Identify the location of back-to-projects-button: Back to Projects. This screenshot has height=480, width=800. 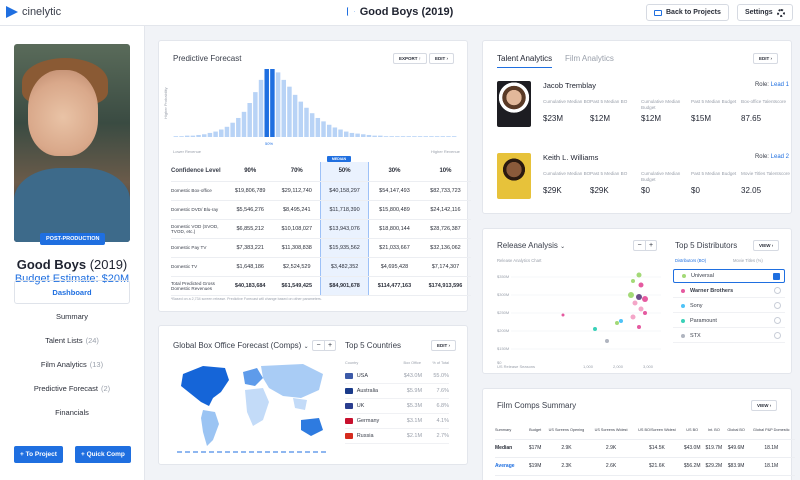
(687, 12).